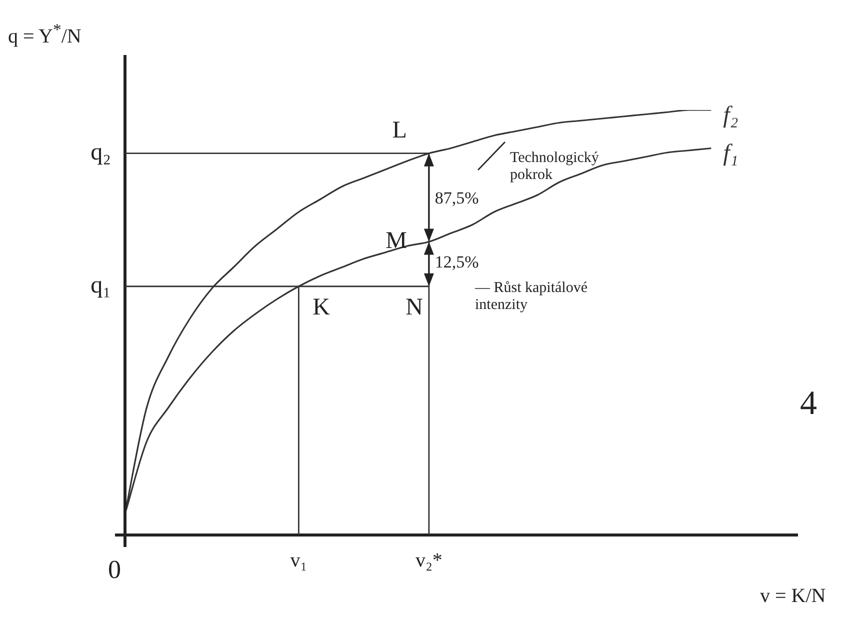 The image size is (864, 627). Describe the element at coordinates (299, 560) in the screenshot. I see `x-tick-label: v₁` at that location.